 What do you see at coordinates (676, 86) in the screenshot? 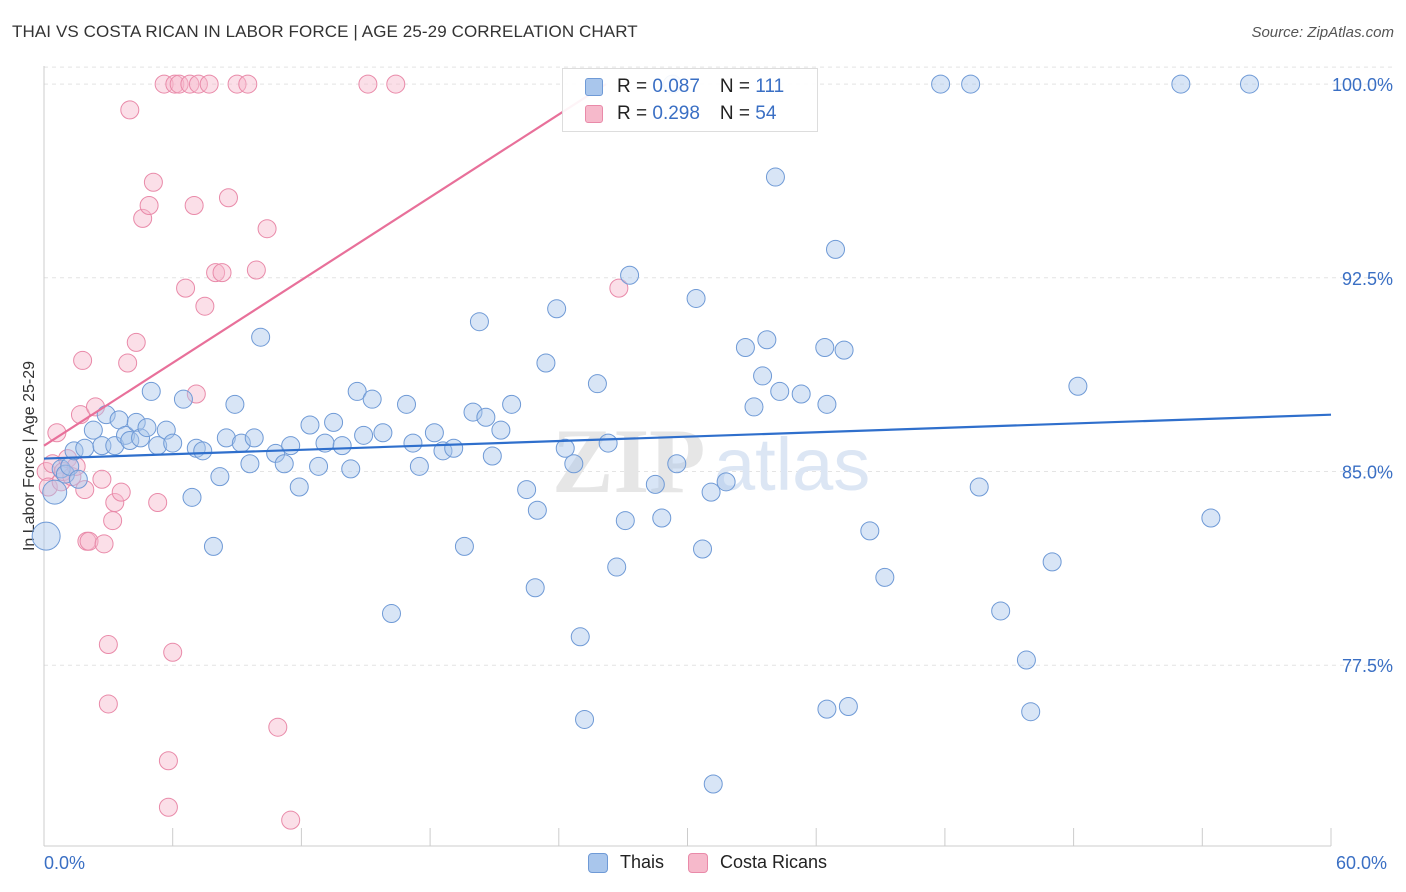
I see `legend-r-value-thais: 0.087` at bounding box center [676, 86].